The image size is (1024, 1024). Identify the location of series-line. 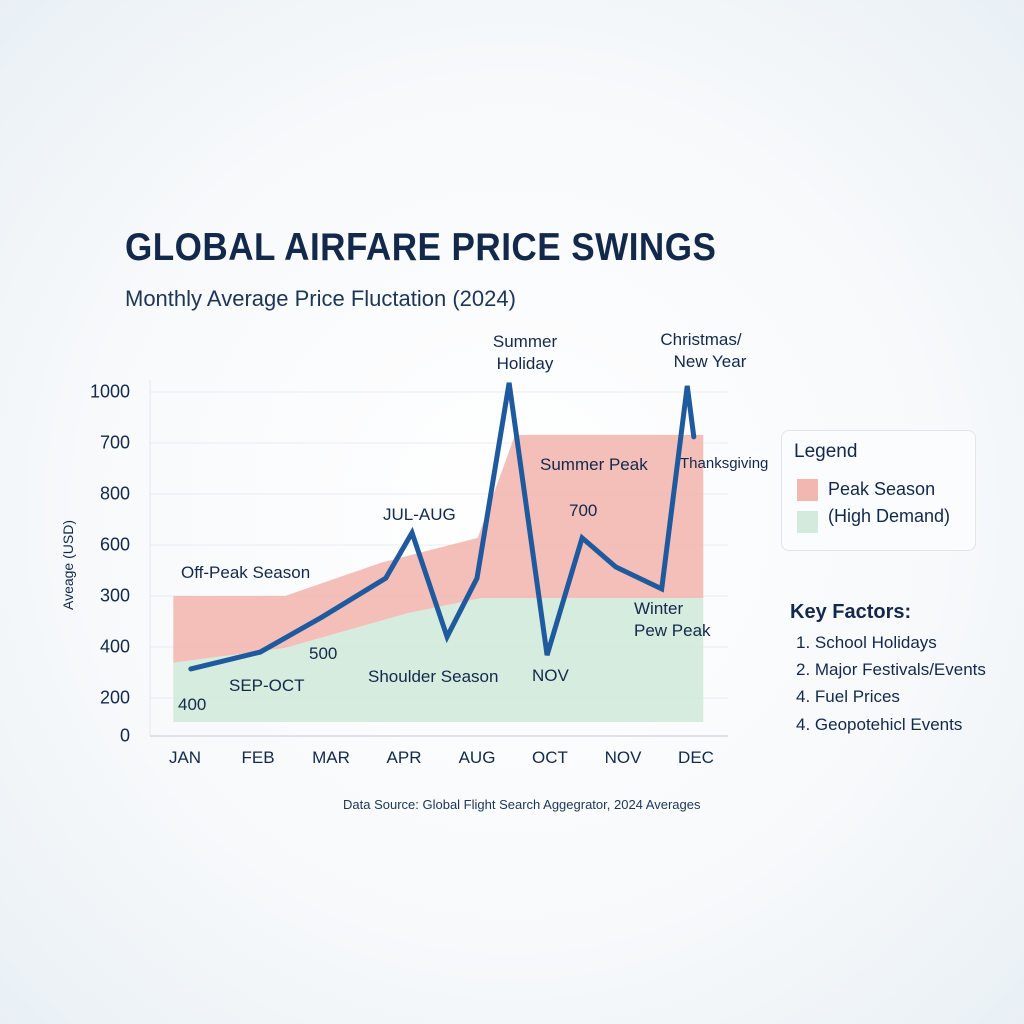
(442, 527).